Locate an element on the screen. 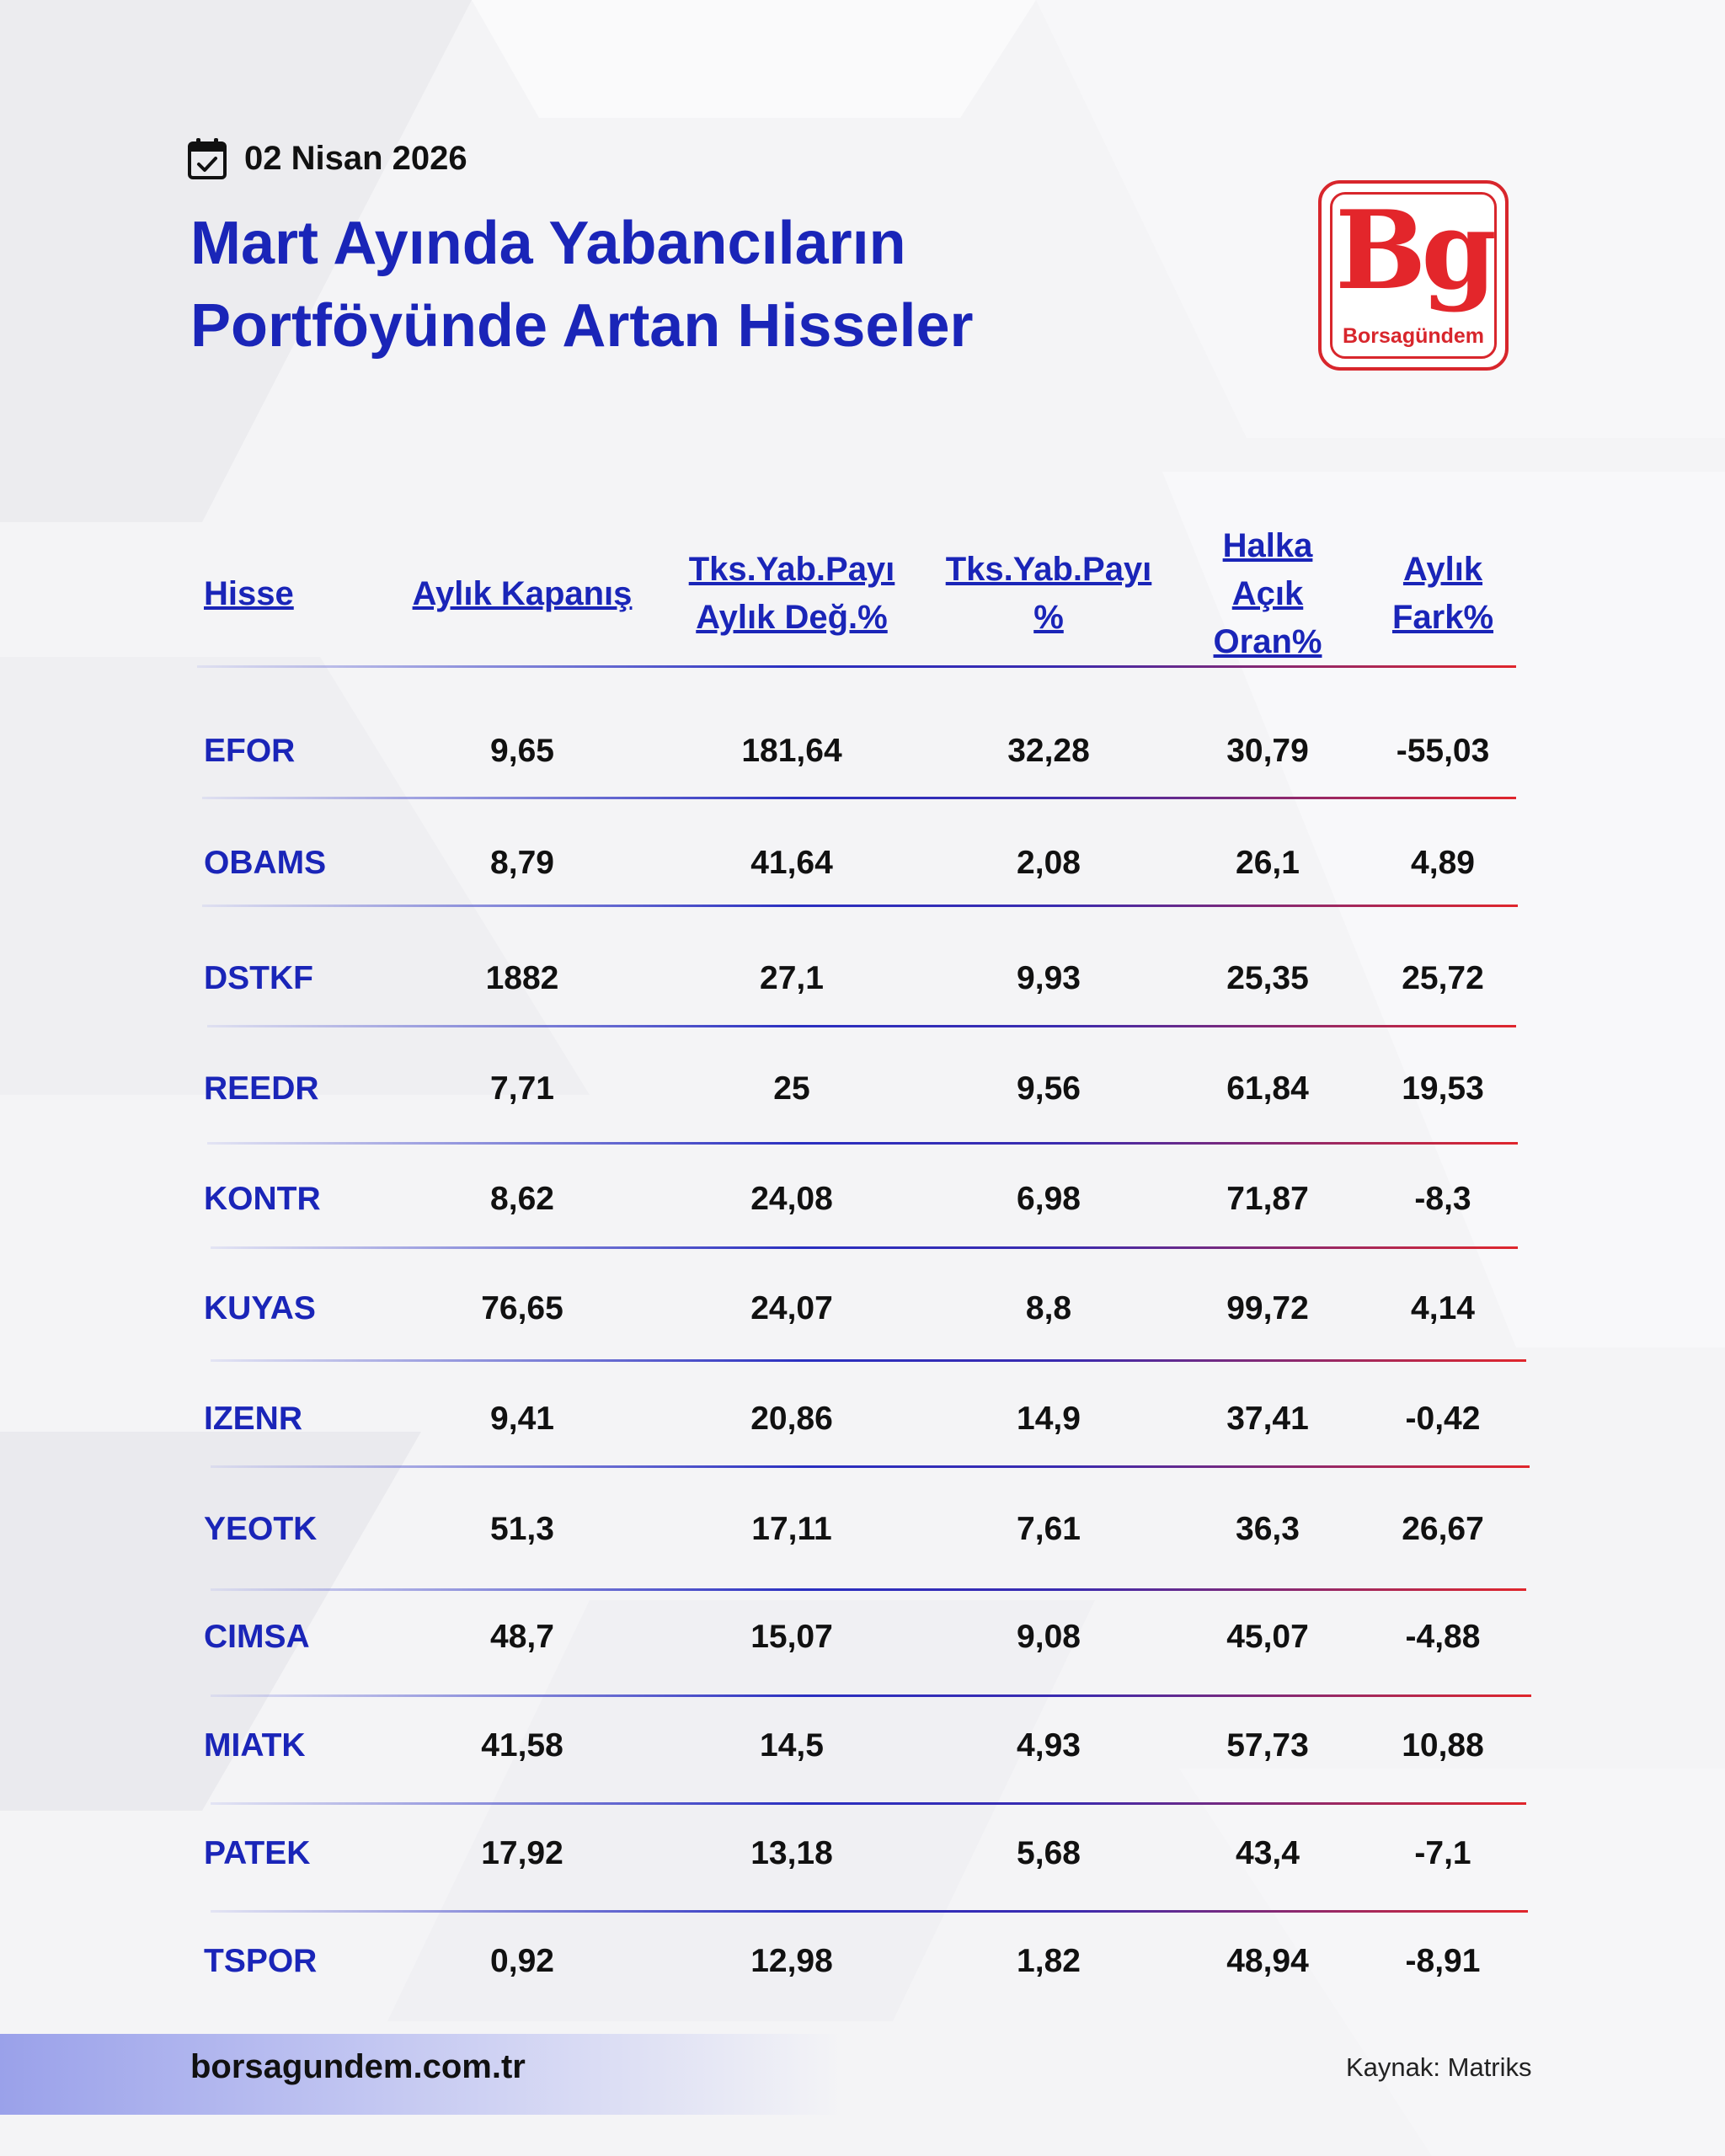 The width and height of the screenshot is (1725, 2156). cell-aylik-kapanis: 7,71 is located at coordinates (522, 1088).